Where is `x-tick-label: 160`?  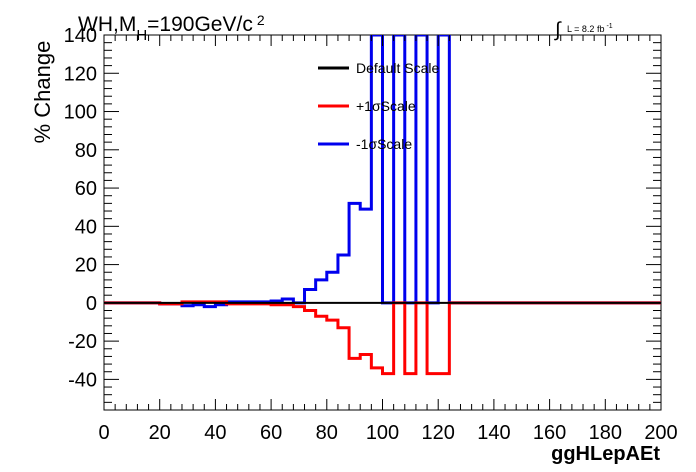
x-tick-label: 160 is located at coordinates (549, 433).